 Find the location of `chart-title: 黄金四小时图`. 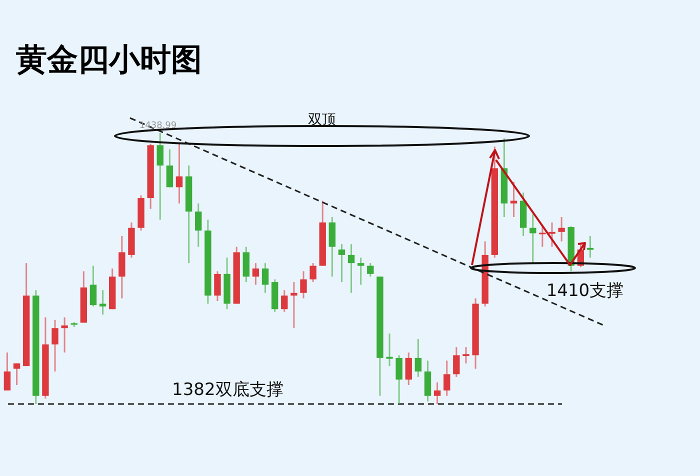

chart-title: 黄金四小时图 is located at coordinates (109, 60).